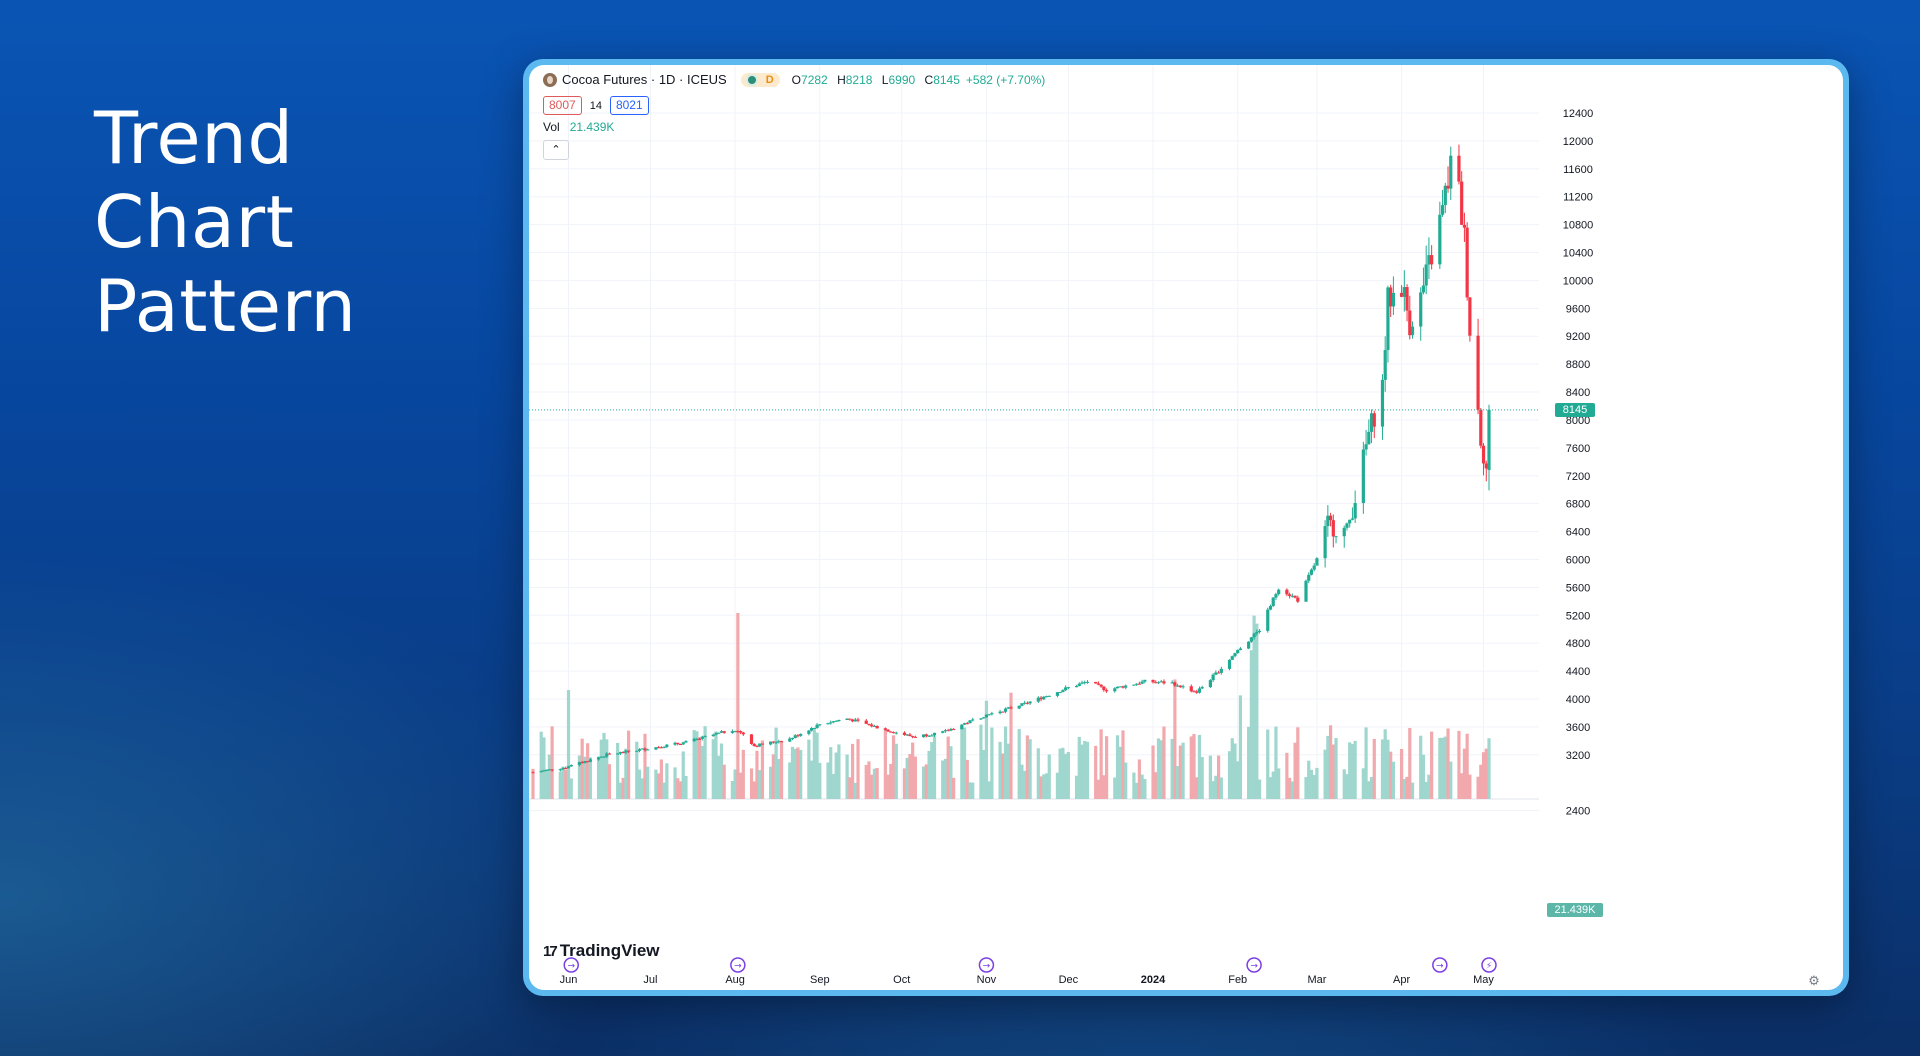 The height and width of the screenshot is (1056, 1920). Describe the element at coordinates (841, 79) in the screenshot. I see `high-key: H` at that location.